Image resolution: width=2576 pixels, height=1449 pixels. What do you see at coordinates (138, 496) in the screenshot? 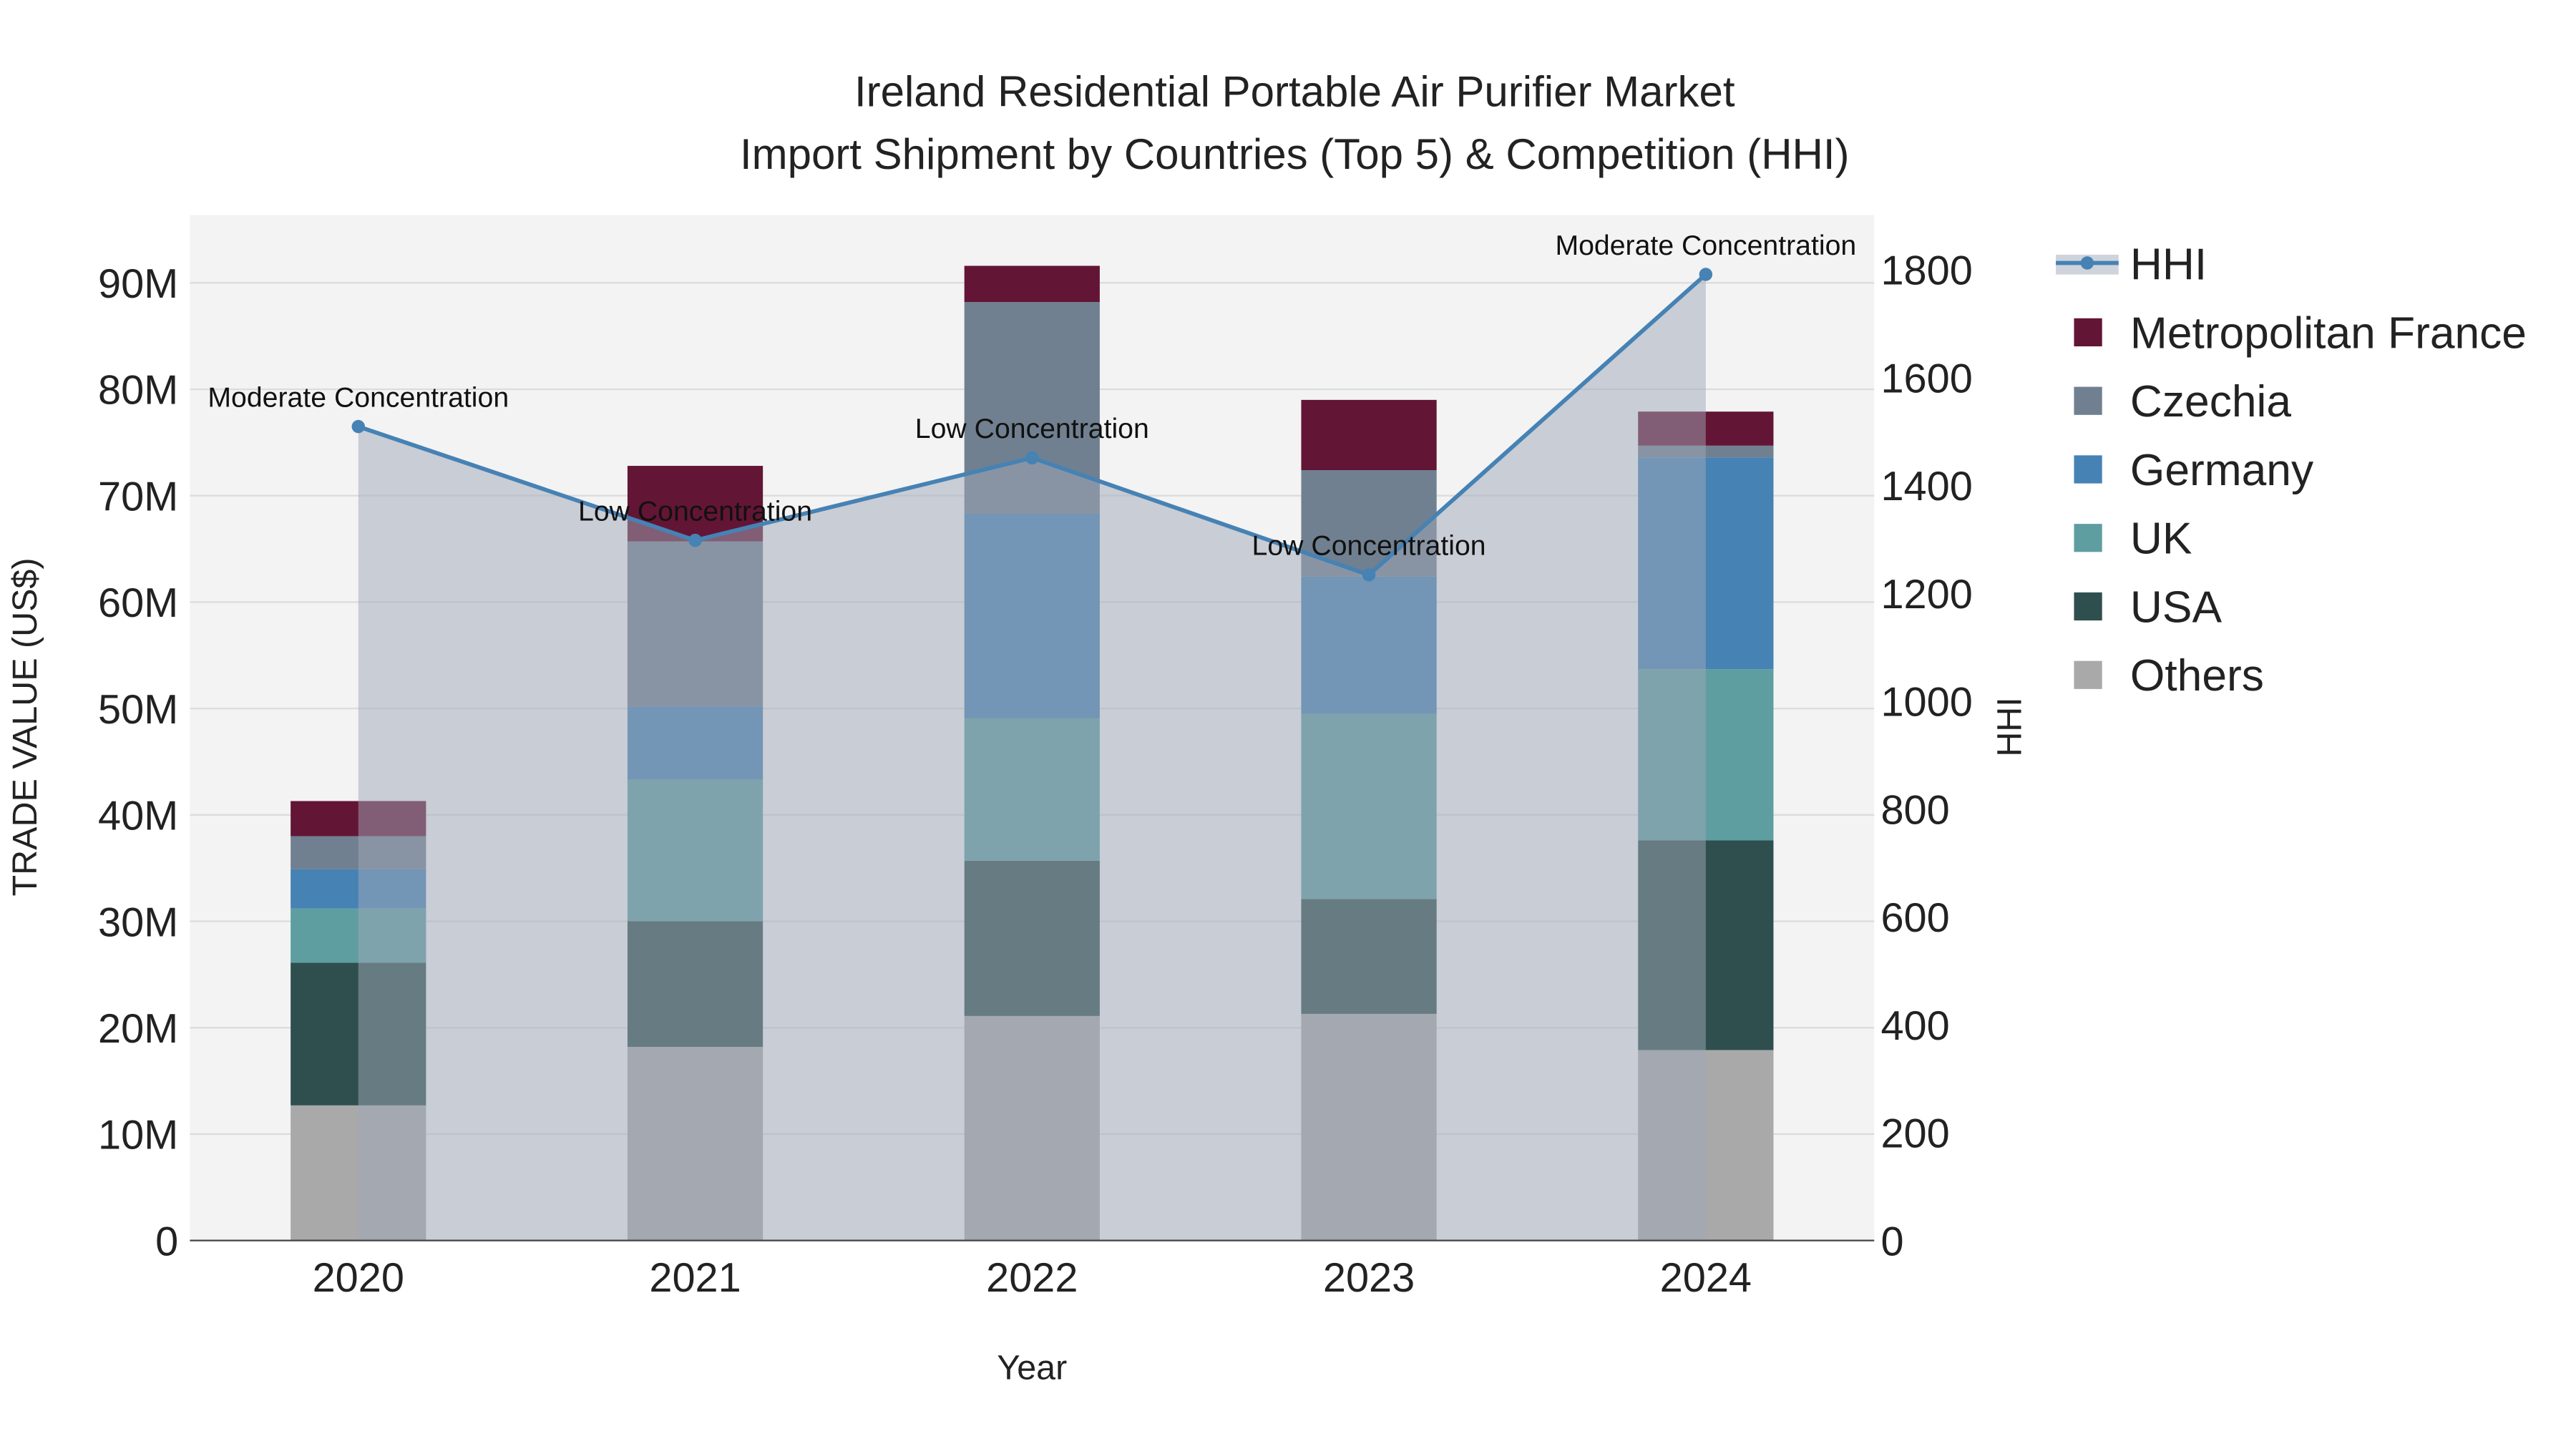
I see `y-tick-label: 70M` at bounding box center [138, 496].